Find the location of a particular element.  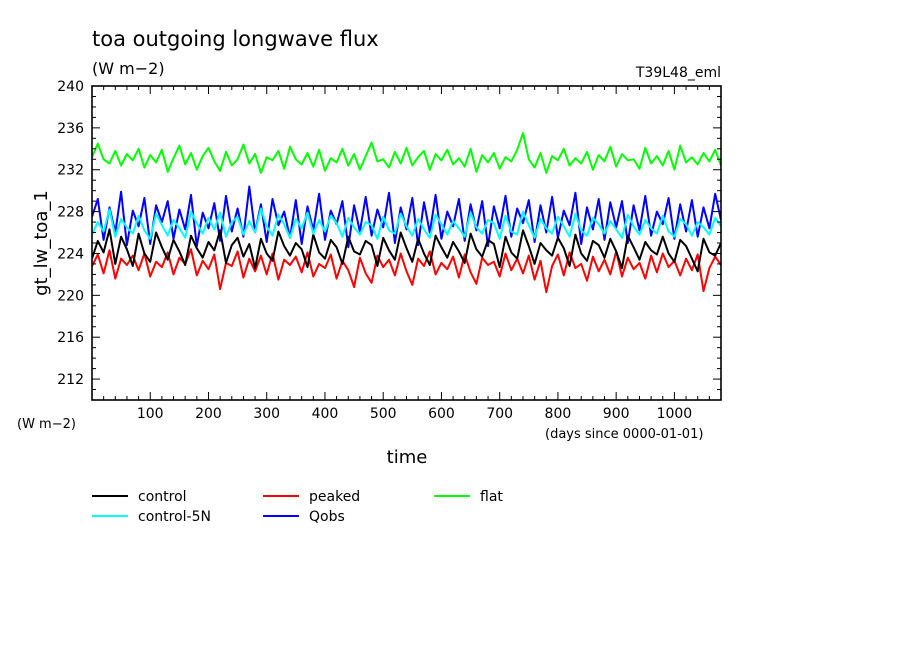

x-tick-label: 600 is located at coordinates (441, 414).